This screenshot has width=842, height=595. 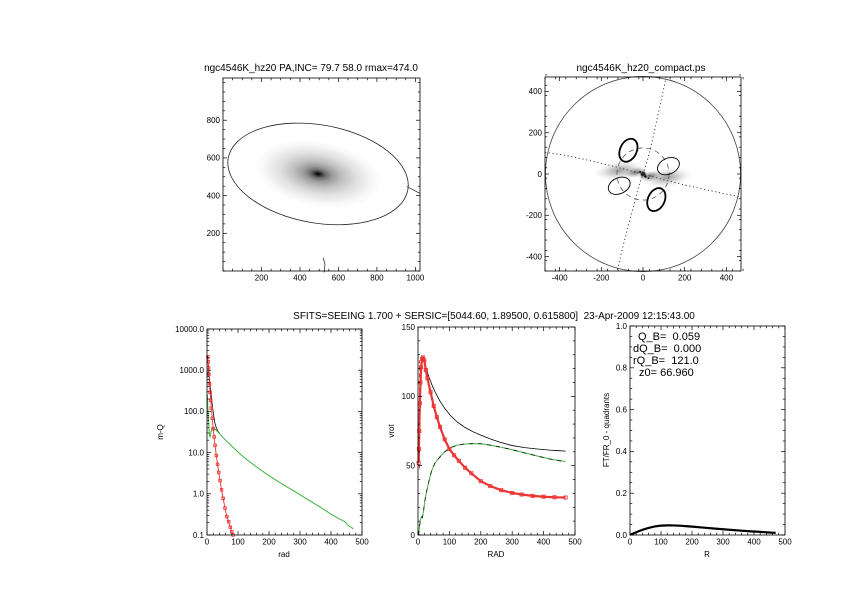 I want to click on y-tick-label: 100.0, so click(x=194, y=411).